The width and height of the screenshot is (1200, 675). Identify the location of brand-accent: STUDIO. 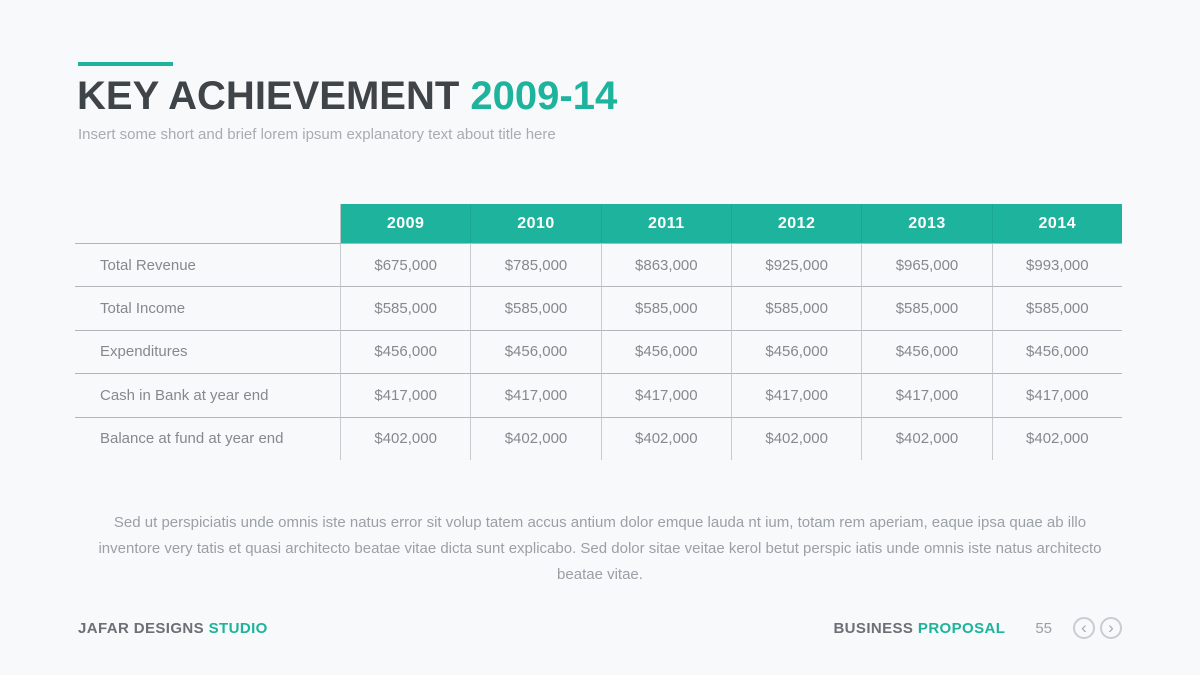
(238, 628).